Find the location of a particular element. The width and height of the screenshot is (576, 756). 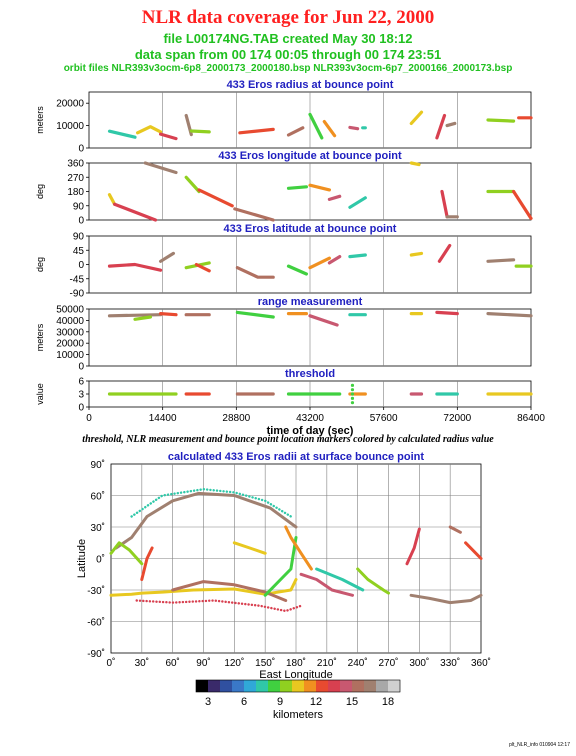

map-x-tick-label: 0˚ is located at coordinates (111, 663).